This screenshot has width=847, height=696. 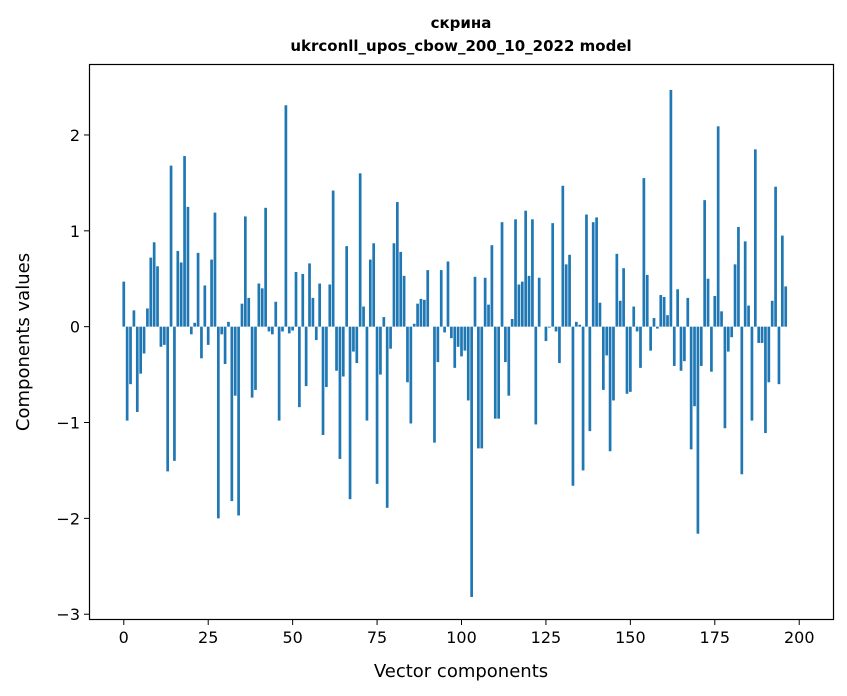 I want to click on x-tick-label: 100, so click(x=461, y=637).